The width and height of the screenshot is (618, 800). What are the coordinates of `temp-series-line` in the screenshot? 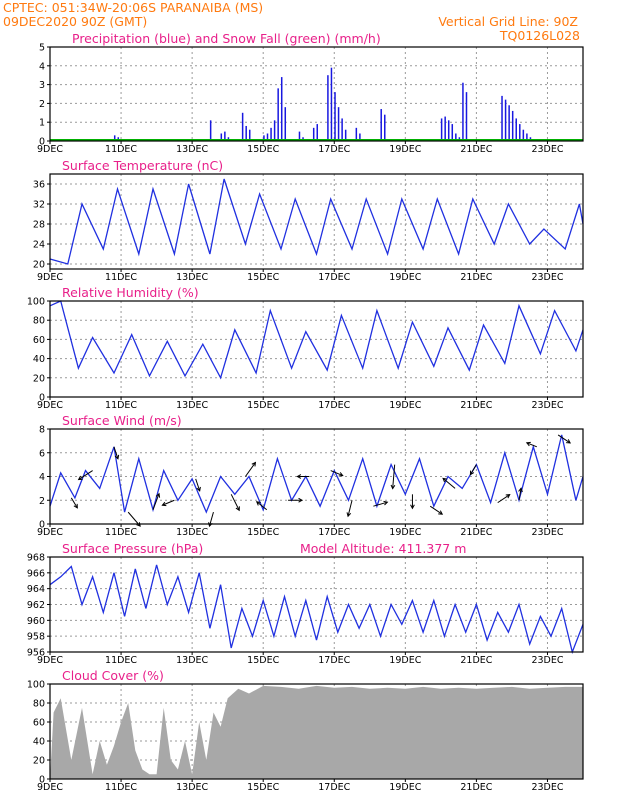 It's located at (316, 221).